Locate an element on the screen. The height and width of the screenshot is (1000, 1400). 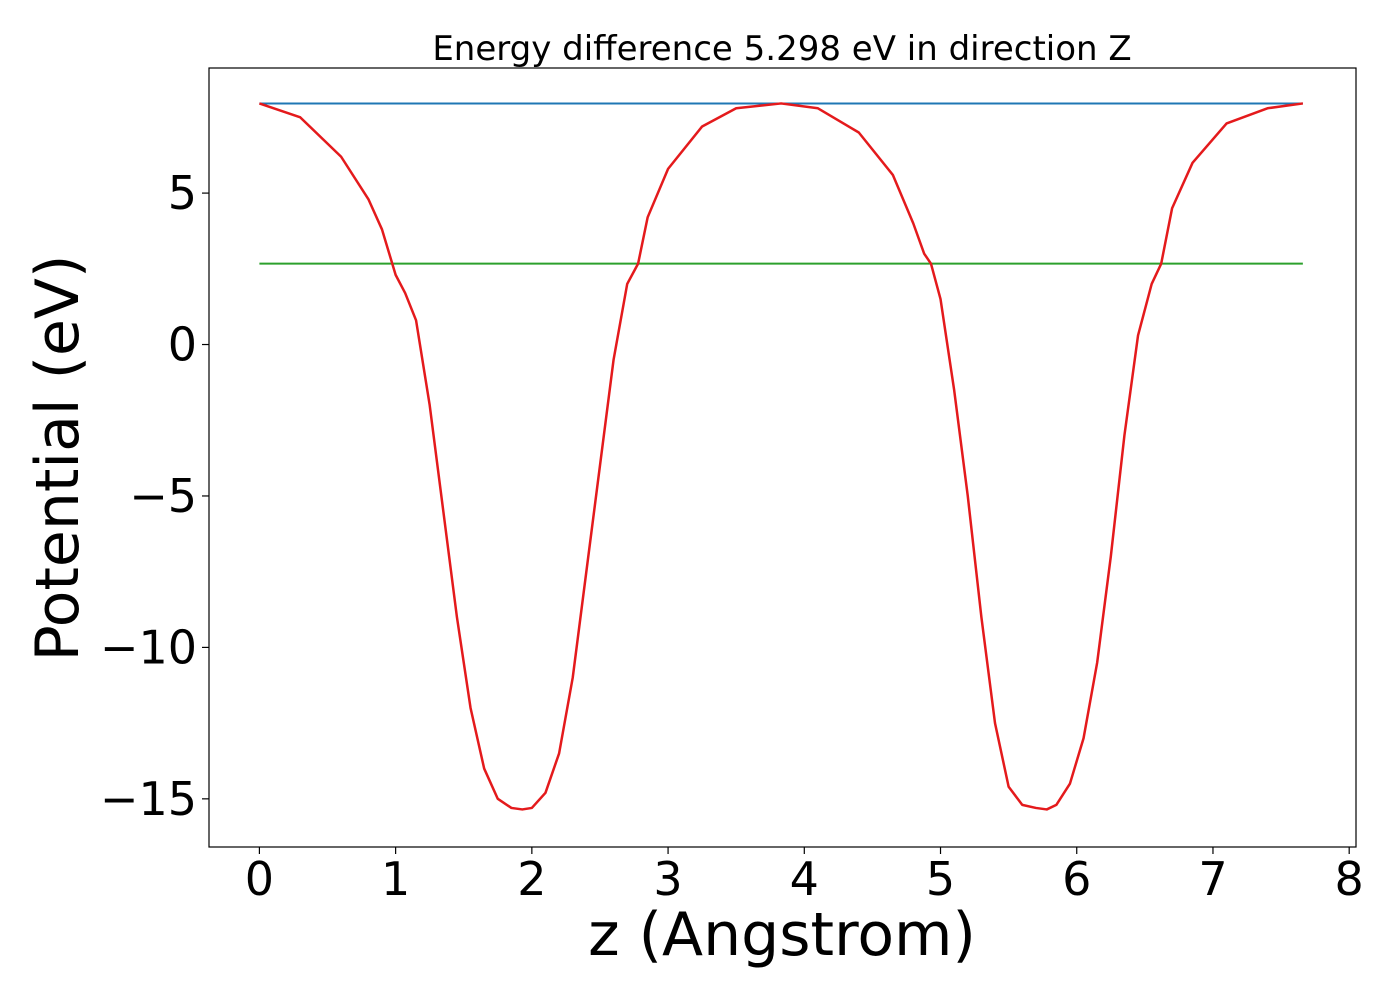
y-tick-label: 0 is located at coordinates (182, 345).